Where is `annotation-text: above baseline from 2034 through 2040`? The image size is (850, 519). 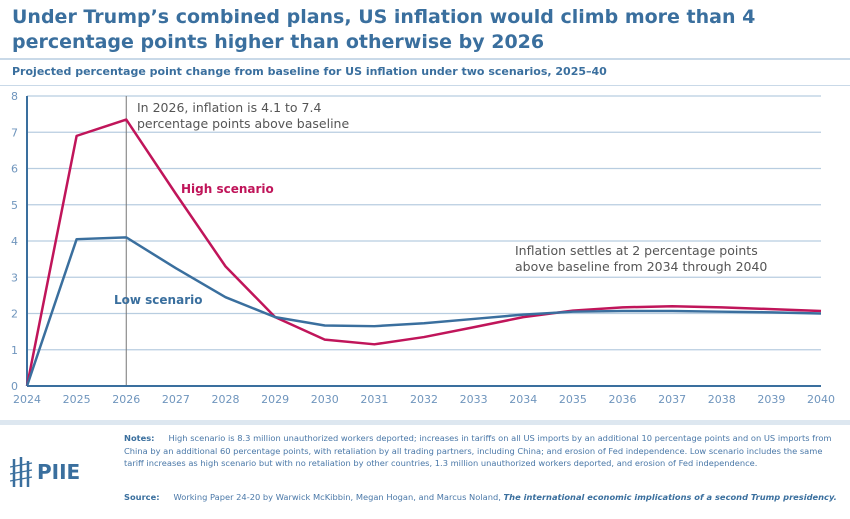 annotation-text: above baseline from 2034 through 2040 is located at coordinates (641, 266).